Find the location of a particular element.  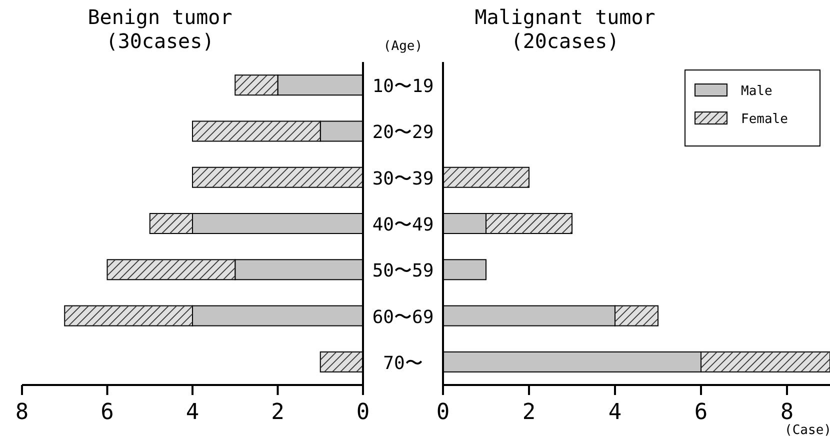

chart-subtitle: (20cases) is located at coordinates (565, 41).